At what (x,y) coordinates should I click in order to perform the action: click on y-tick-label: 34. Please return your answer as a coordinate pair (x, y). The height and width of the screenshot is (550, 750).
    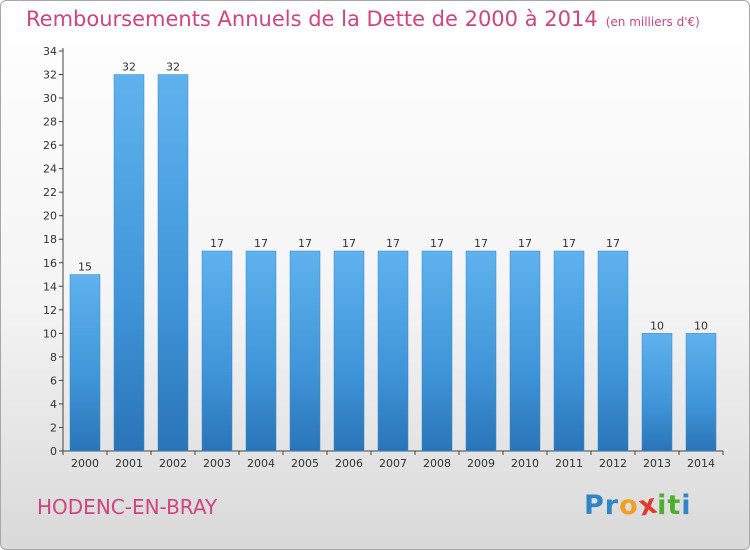
    Looking at the image, I should click on (50, 51).